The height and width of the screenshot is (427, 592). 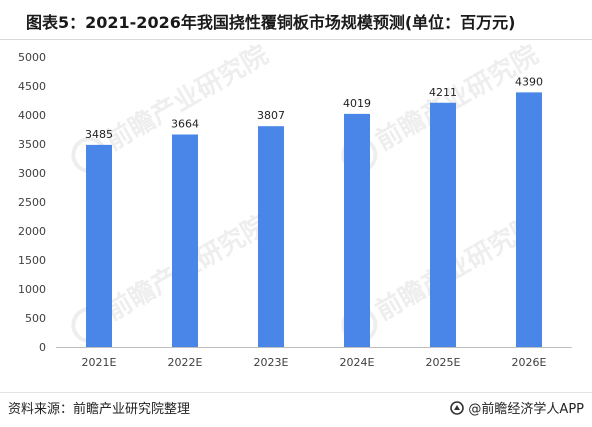 I want to click on y-tick-label: 2500, so click(x=32, y=202).